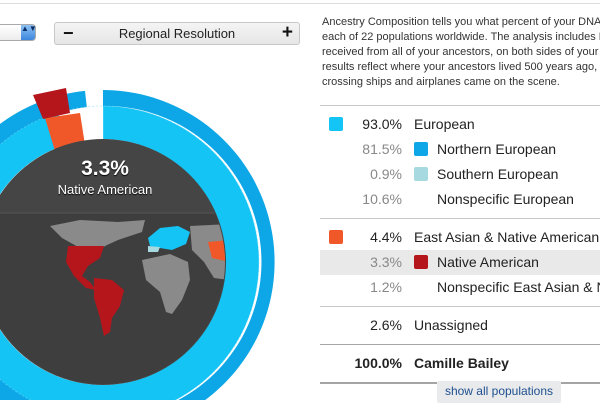 This screenshot has height=403, width=600. What do you see at coordinates (382, 199) in the screenshot?
I see `row-percent: 10.6%` at bounding box center [382, 199].